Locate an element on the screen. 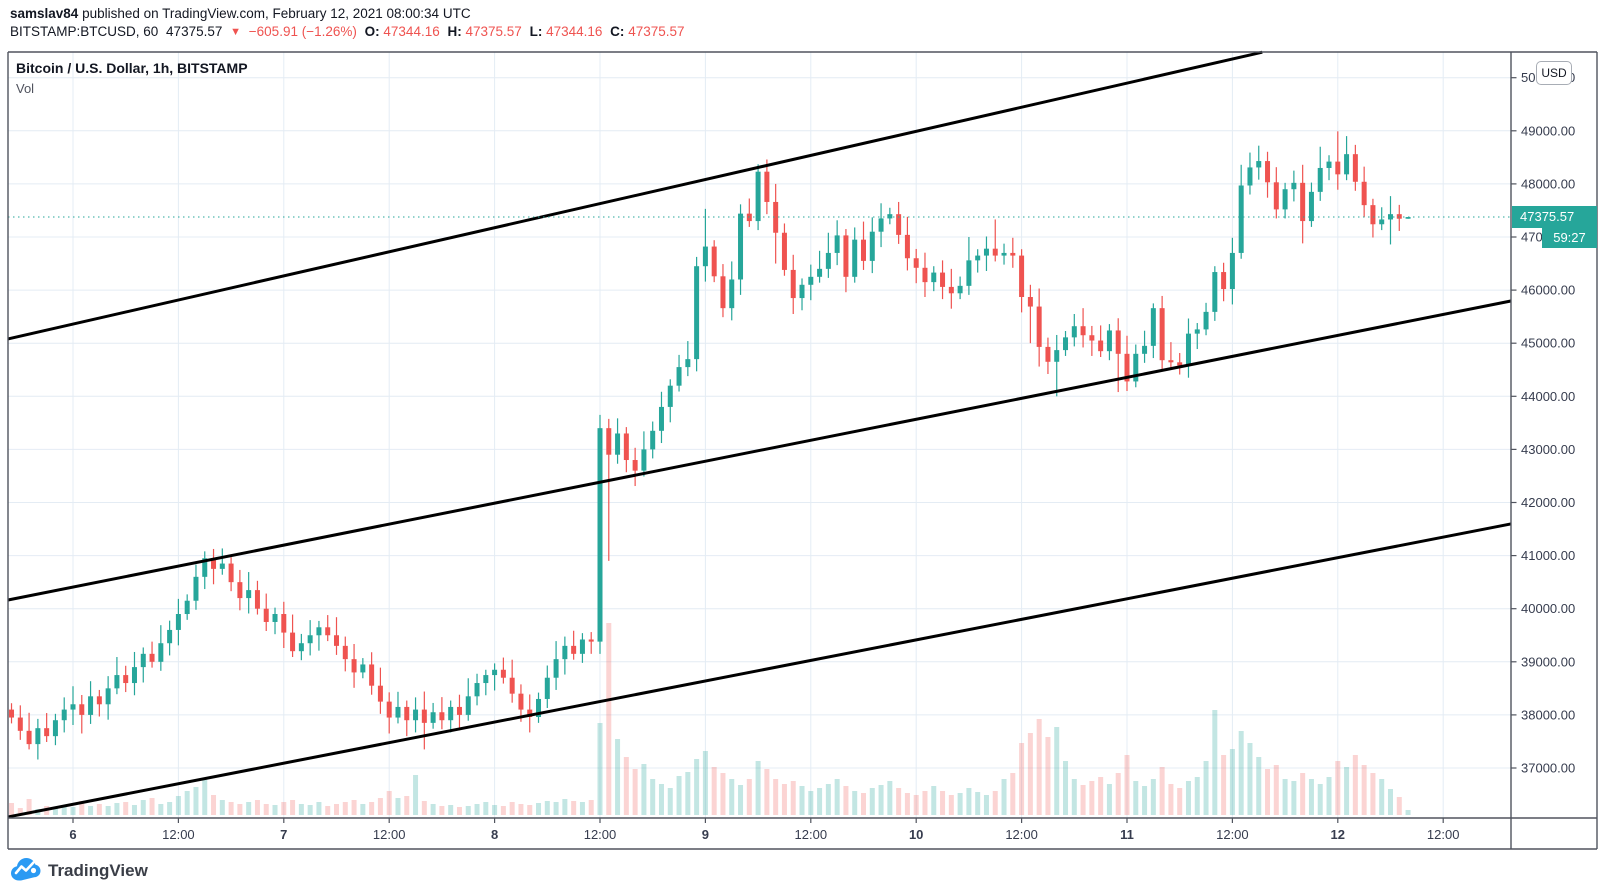 The width and height of the screenshot is (1600, 895). svg-text: 11 is located at coordinates (1127, 834).